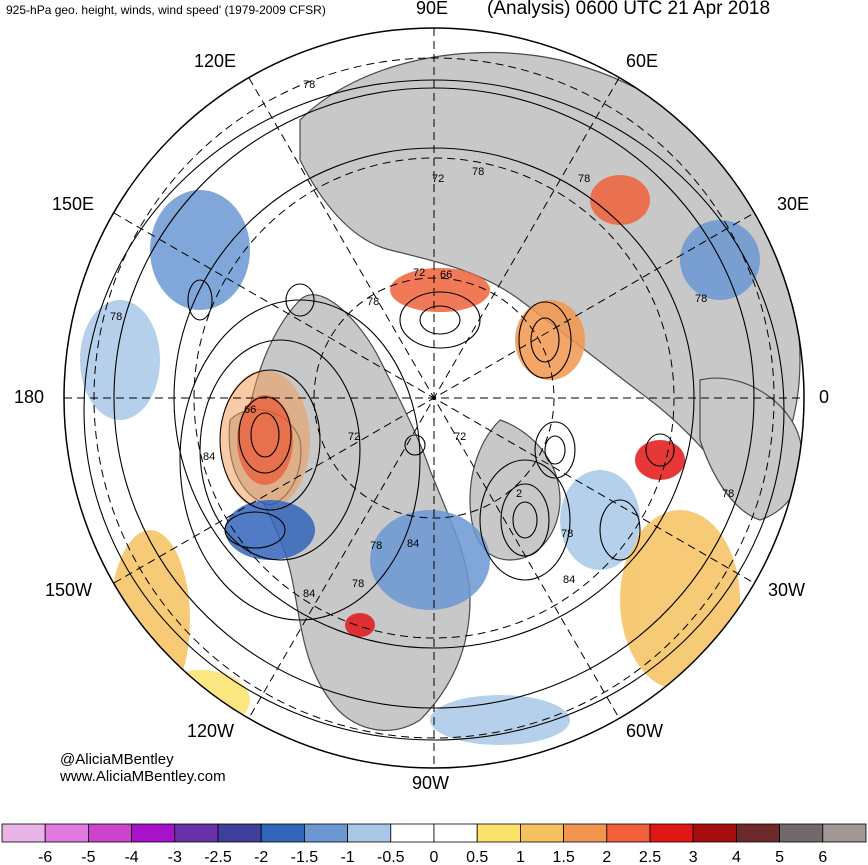 Image resolution: width=868 pixels, height=865 pixels. What do you see at coordinates (645, 731) in the screenshot?
I see `lon-label-60w: 60W` at bounding box center [645, 731].